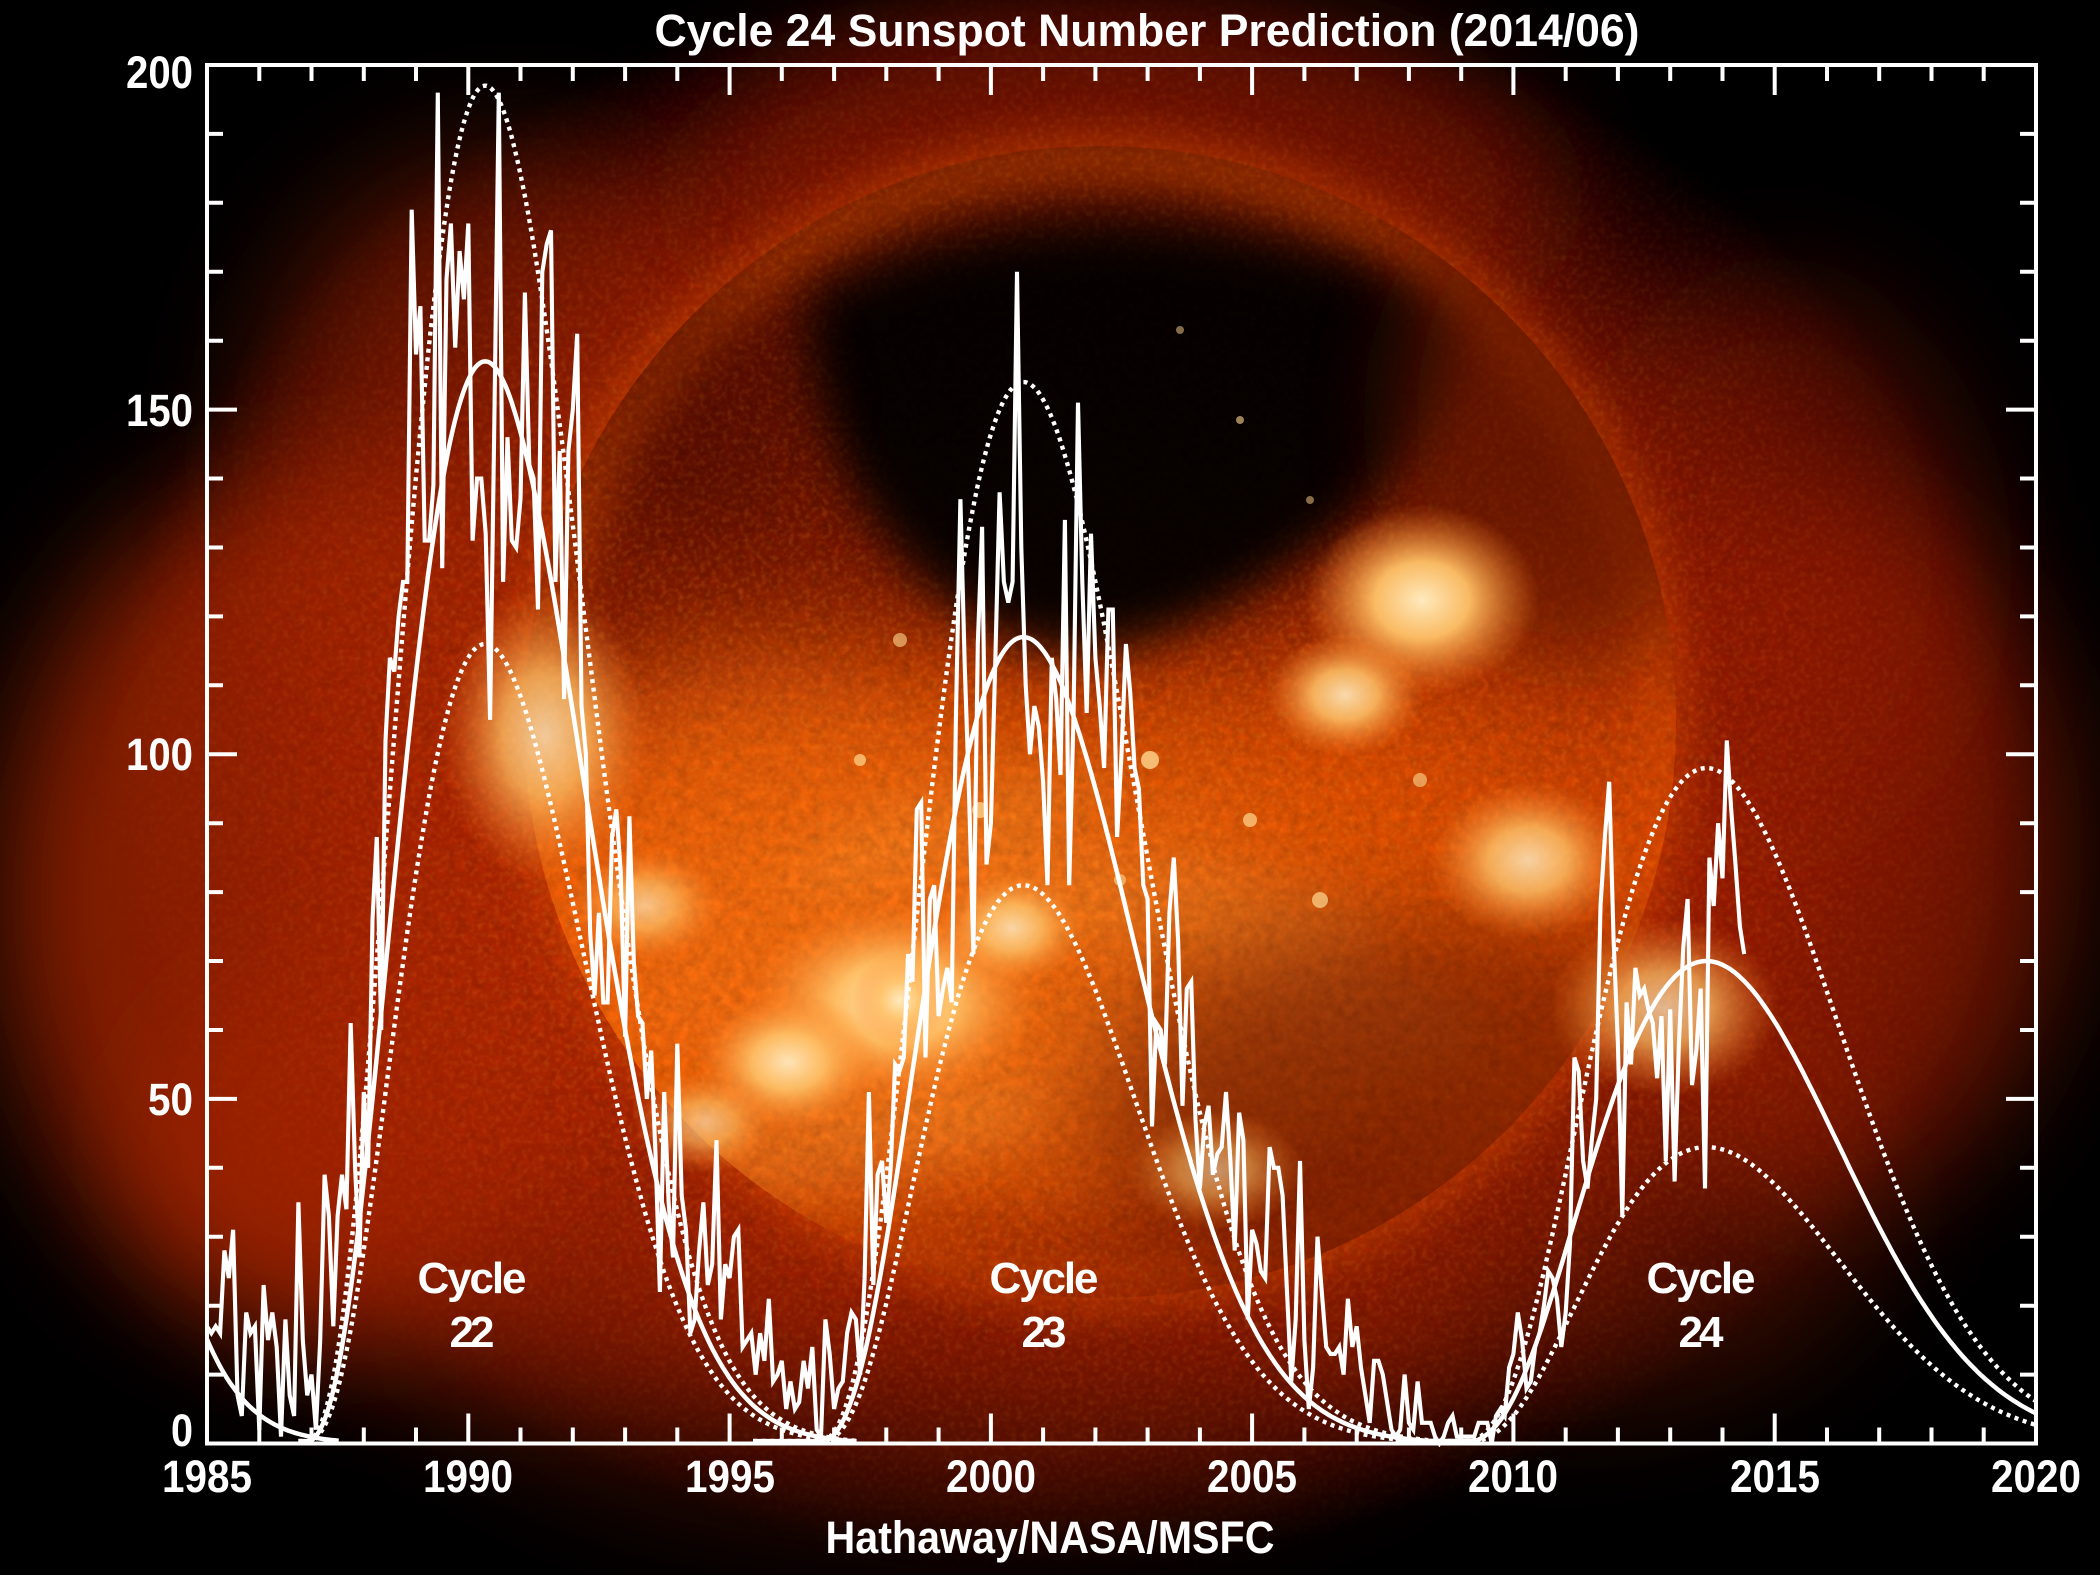 Image resolution: width=2100 pixels, height=1575 pixels. I want to click on svg-text: 23, so click(1044, 1332).